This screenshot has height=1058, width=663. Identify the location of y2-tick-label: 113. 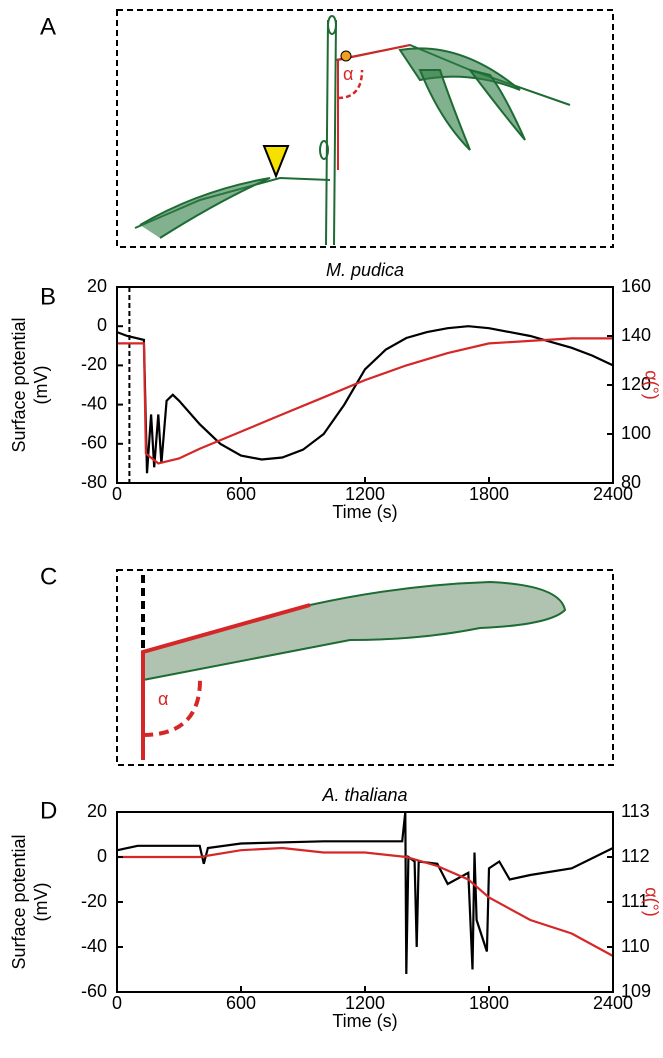
(635, 811).